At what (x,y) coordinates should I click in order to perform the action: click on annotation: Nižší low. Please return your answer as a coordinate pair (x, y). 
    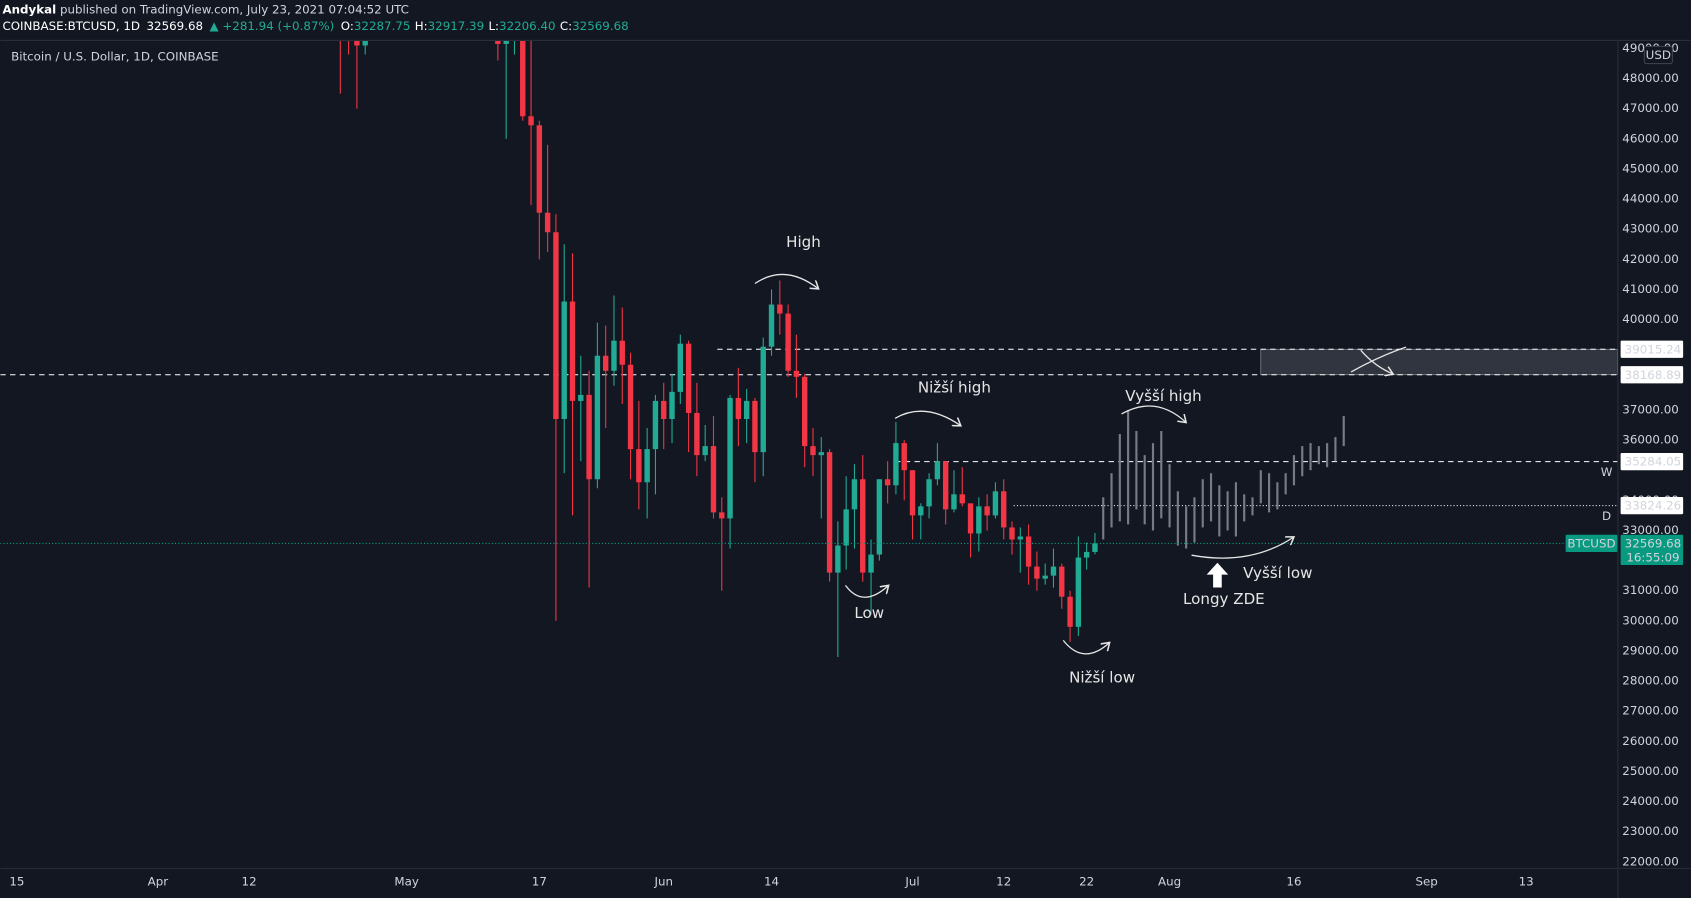
    Looking at the image, I should click on (1102, 678).